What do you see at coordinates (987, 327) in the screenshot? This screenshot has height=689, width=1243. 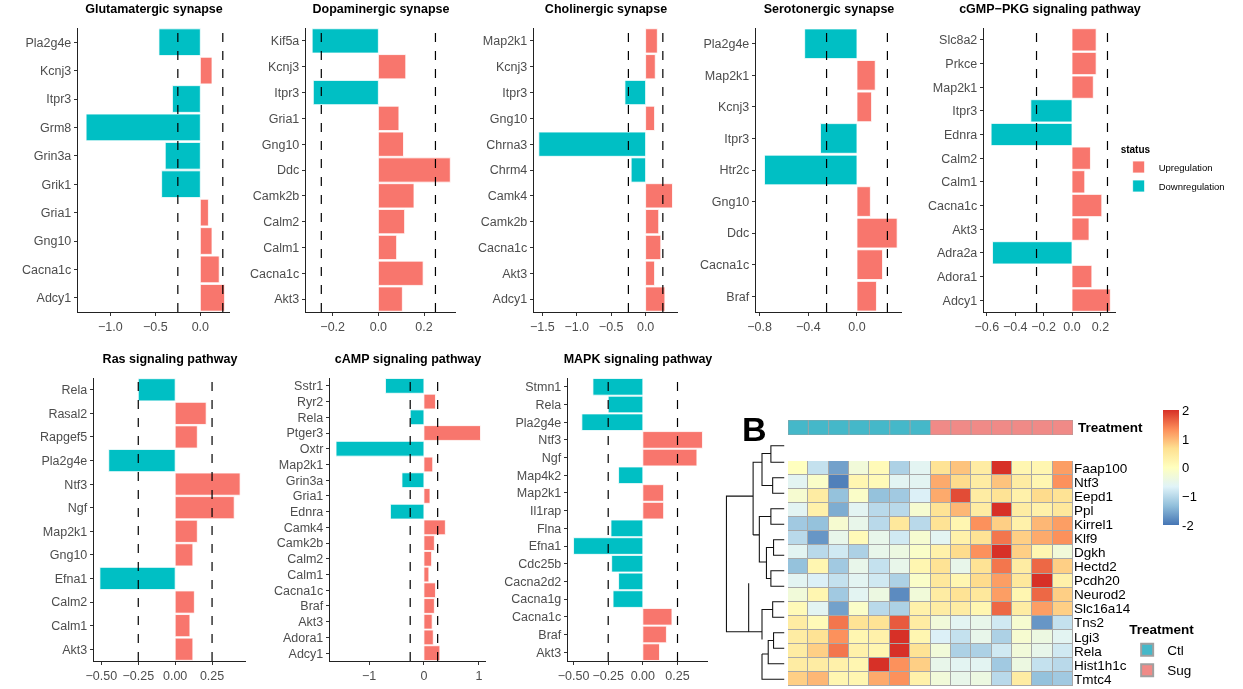 I see `x-tick-label: −0.6` at bounding box center [987, 327].